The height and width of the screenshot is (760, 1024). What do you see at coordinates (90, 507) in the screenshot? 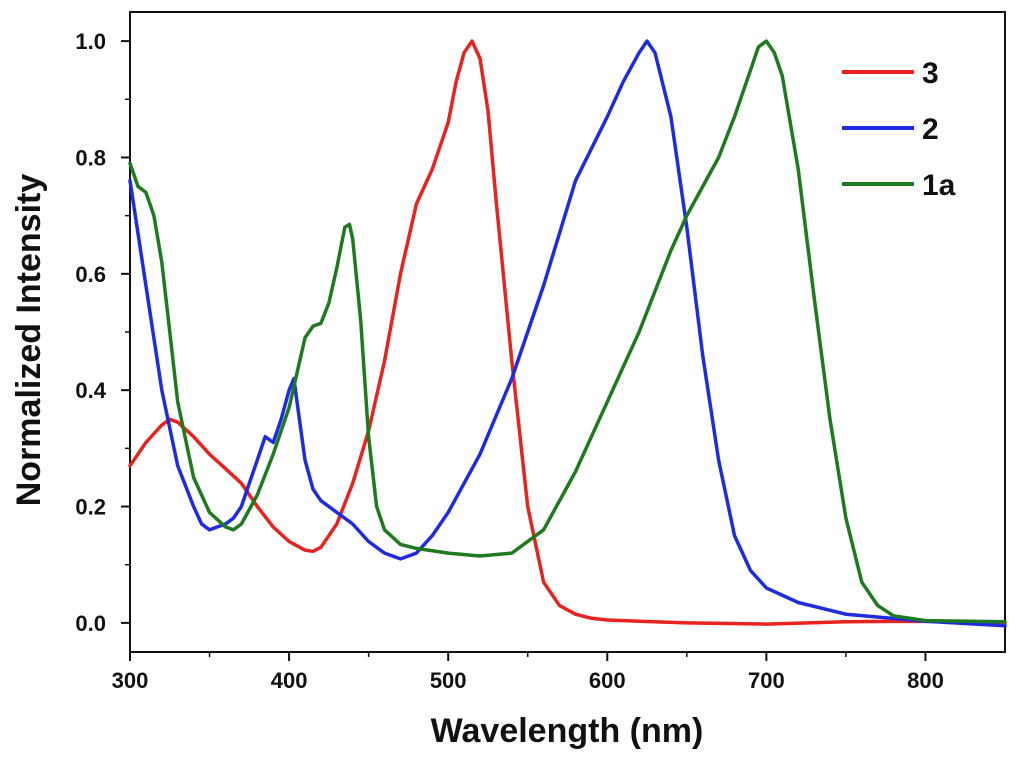
I see `y-tick-label: 0.2` at bounding box center [90, 507].